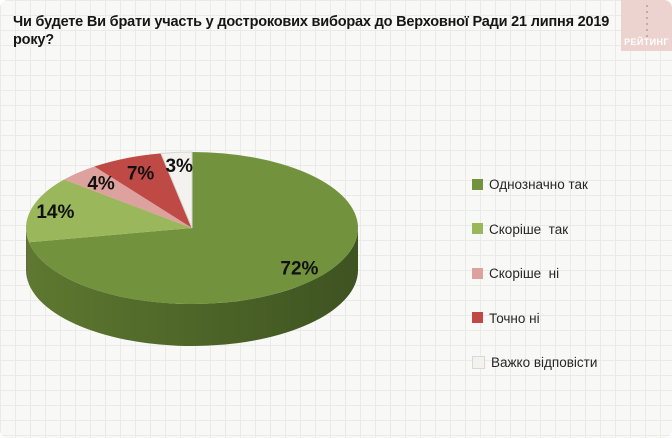  What do you see at coordinates (299, 269) in the screenshot?
I see `slice-value-label: 72%` at bounding box center [299, 269].